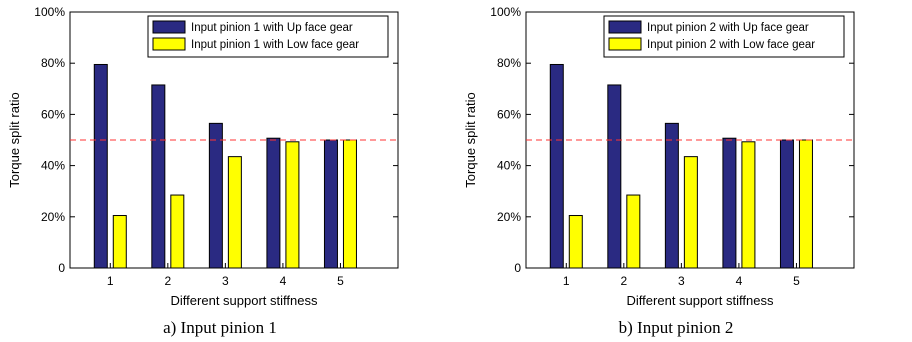 The image size is (912, 342). Describe the element at coordinates (272, 28) in the screenshot. I see `legend-label: Input pinion 1 with Up face gear` at that location.